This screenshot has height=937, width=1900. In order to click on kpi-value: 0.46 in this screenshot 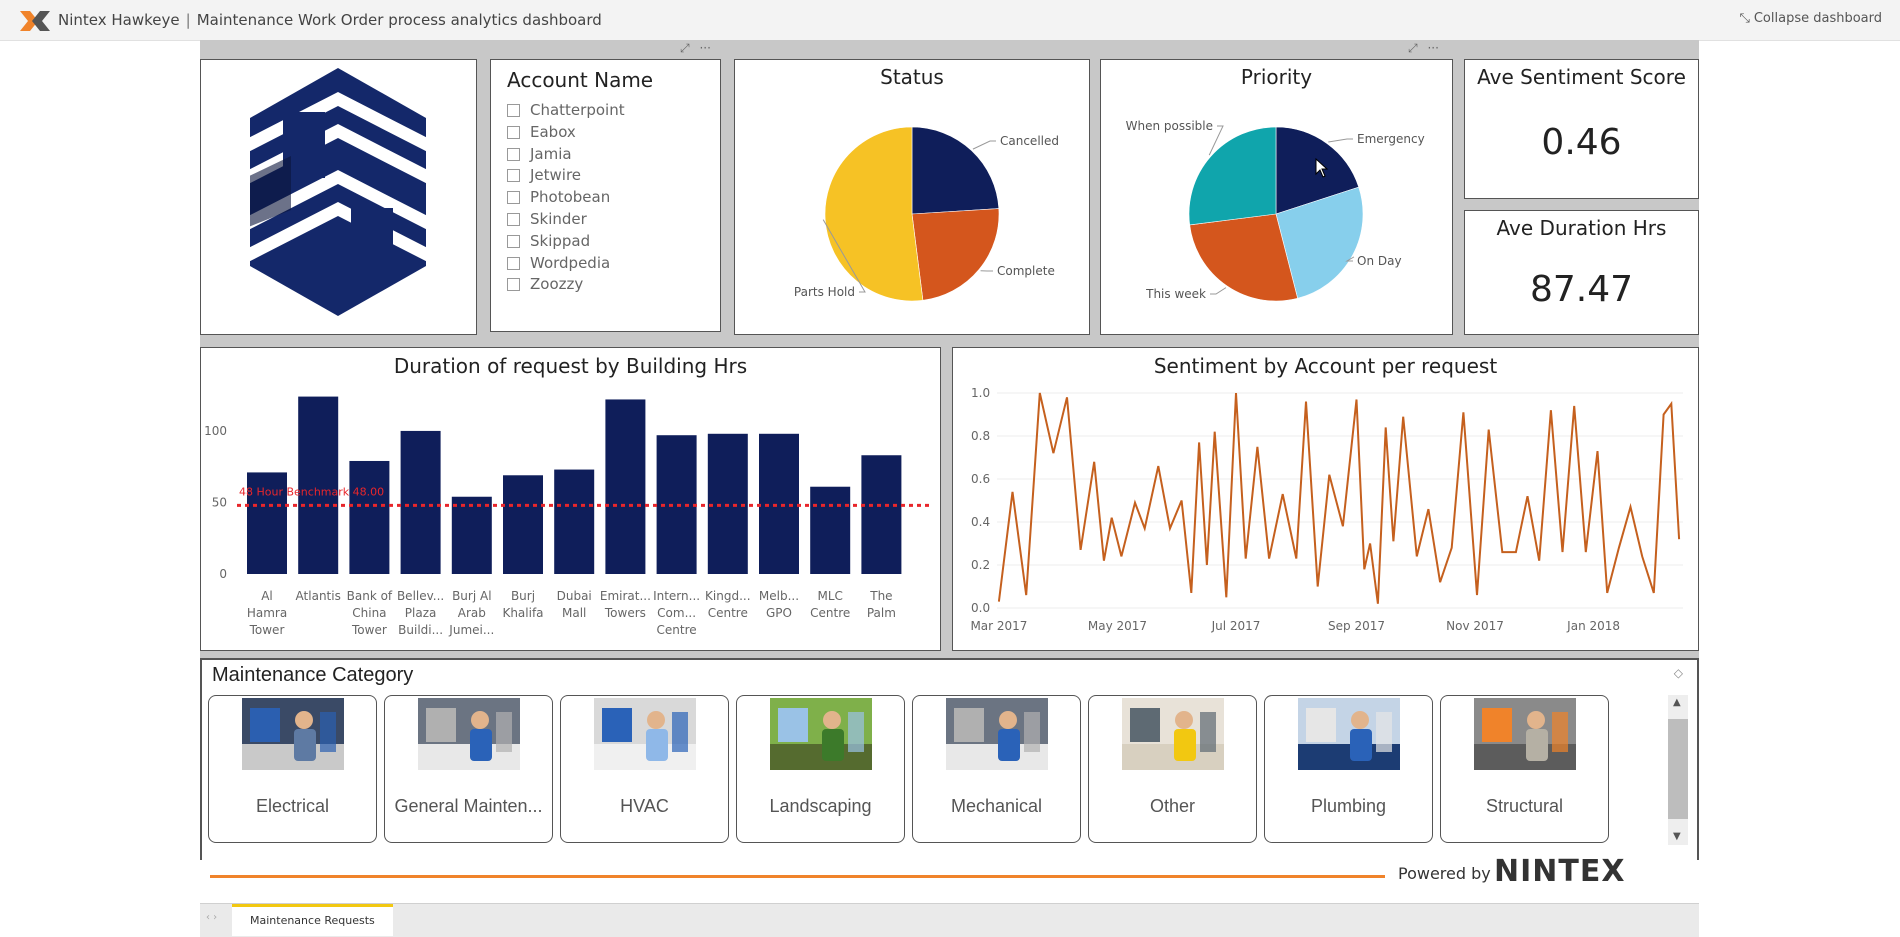, I will do `click(1581, 142)`.